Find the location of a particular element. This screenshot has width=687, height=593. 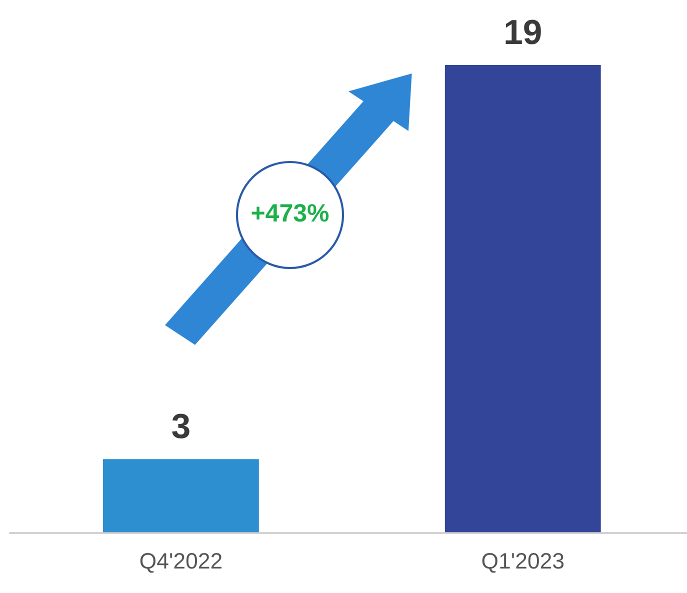

data-label: 3 is located at coordinates (181, 426).